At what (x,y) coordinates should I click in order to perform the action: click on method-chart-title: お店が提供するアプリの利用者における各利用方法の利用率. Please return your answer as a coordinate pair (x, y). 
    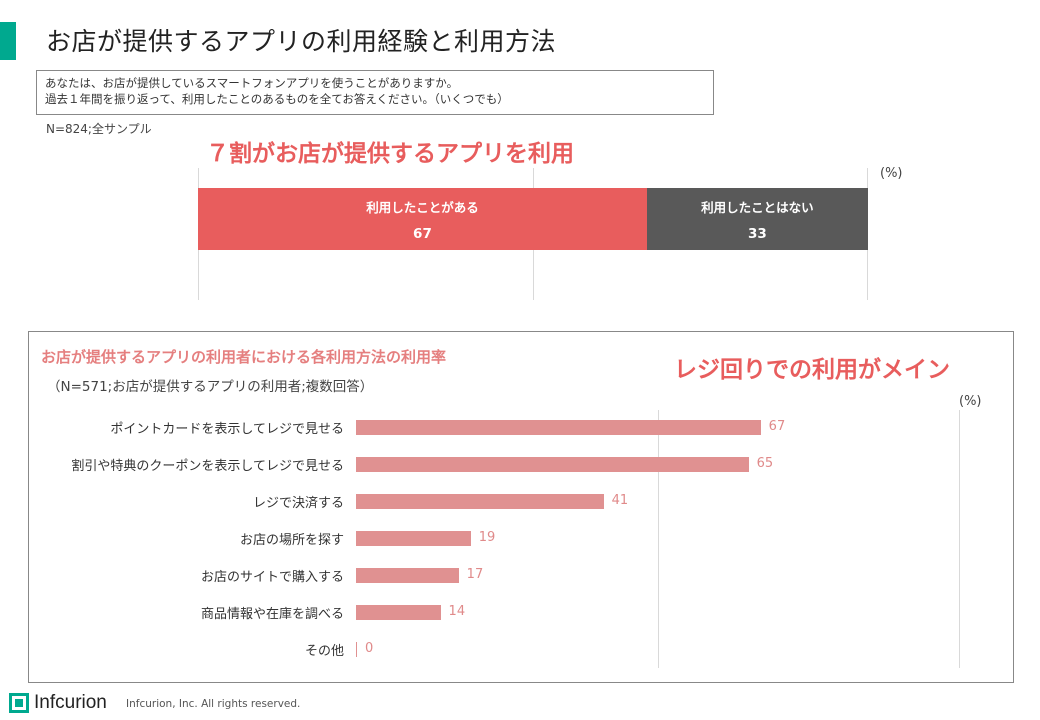
    Looking at the image, I should click on (244, 357).